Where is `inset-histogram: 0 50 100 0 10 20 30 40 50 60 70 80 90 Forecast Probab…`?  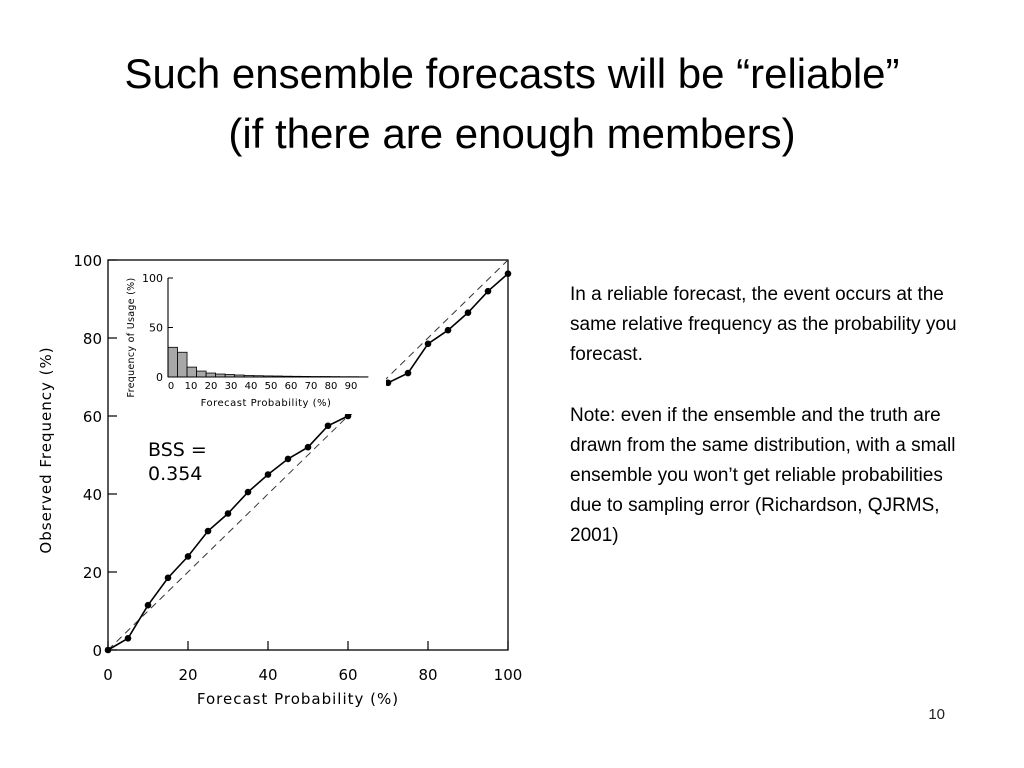
inset-histogram: 0 50 100 0 10 20 30 40 50 60 70 80 90 Forecast Probab… is located at coordinates (254, 338).